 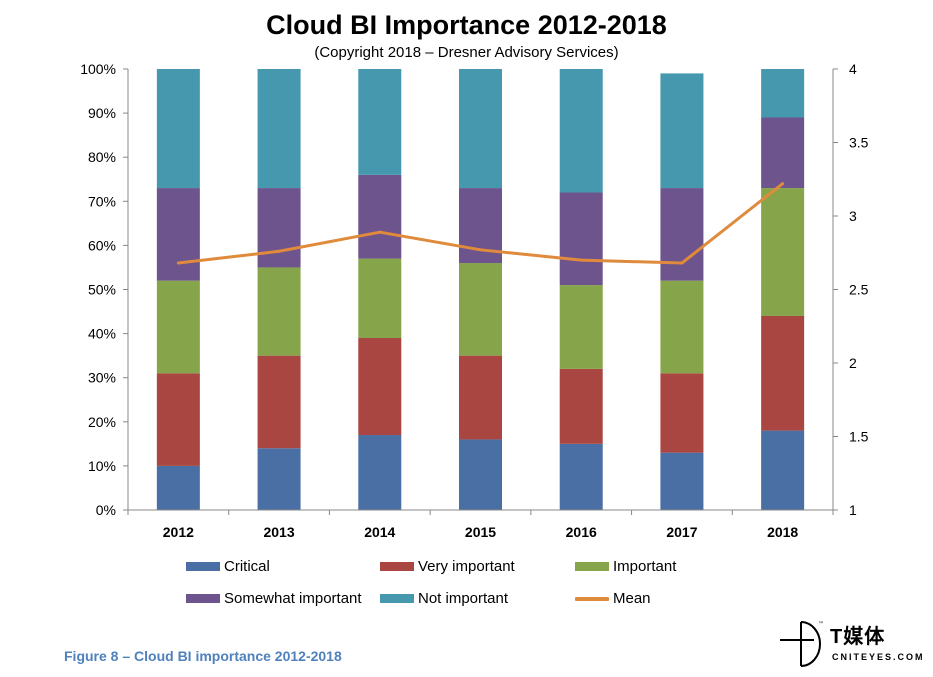 What do you see at coordinates (178, 419) in the screenshot?
I see `bar-very-important-2012` at bounding box center [178, 419].